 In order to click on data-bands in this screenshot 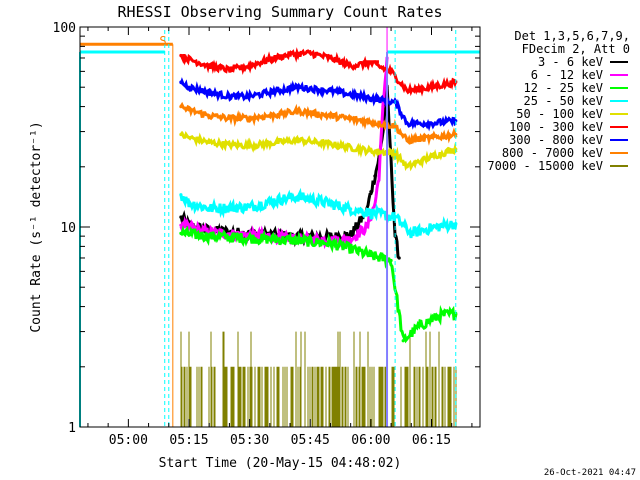, I will do `click(318, 379)`.